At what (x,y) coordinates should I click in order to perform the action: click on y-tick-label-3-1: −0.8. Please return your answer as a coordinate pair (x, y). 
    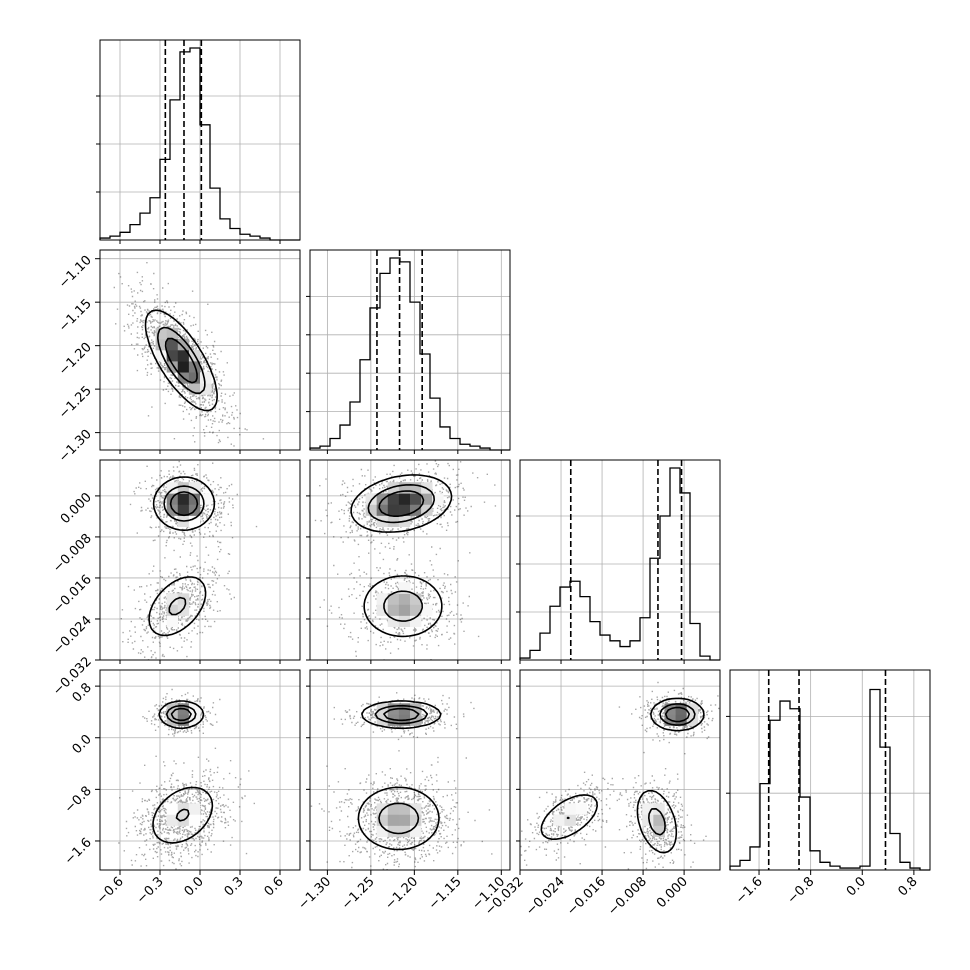
    Looking at the image, I should click on (78, 800).